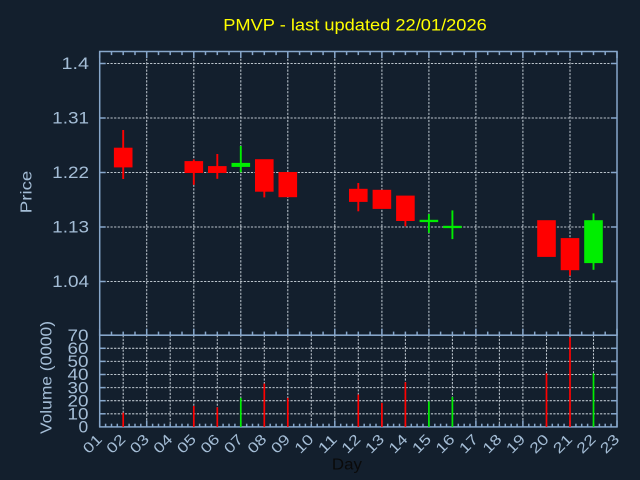 The height and width of the screenshot is (480, 640). Describe the element at coordinates (70, 227) in the screenshot. I see `svg-text: 1.13` at that location.